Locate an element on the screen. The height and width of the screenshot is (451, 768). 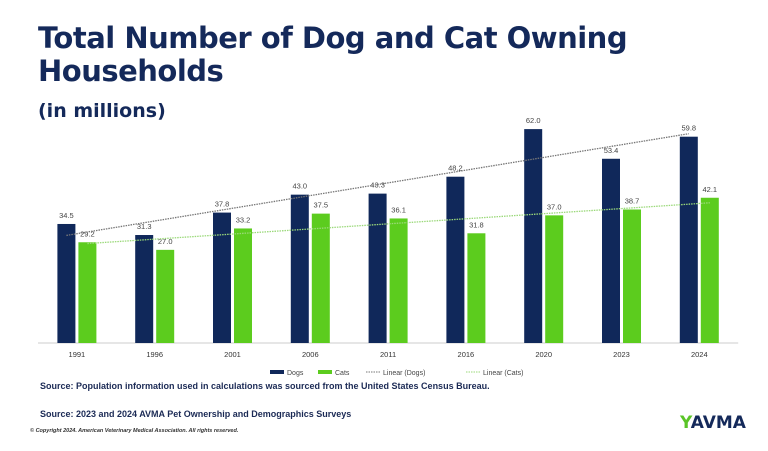
x-tick-label: 2001 is located at coordinates (232, 354).